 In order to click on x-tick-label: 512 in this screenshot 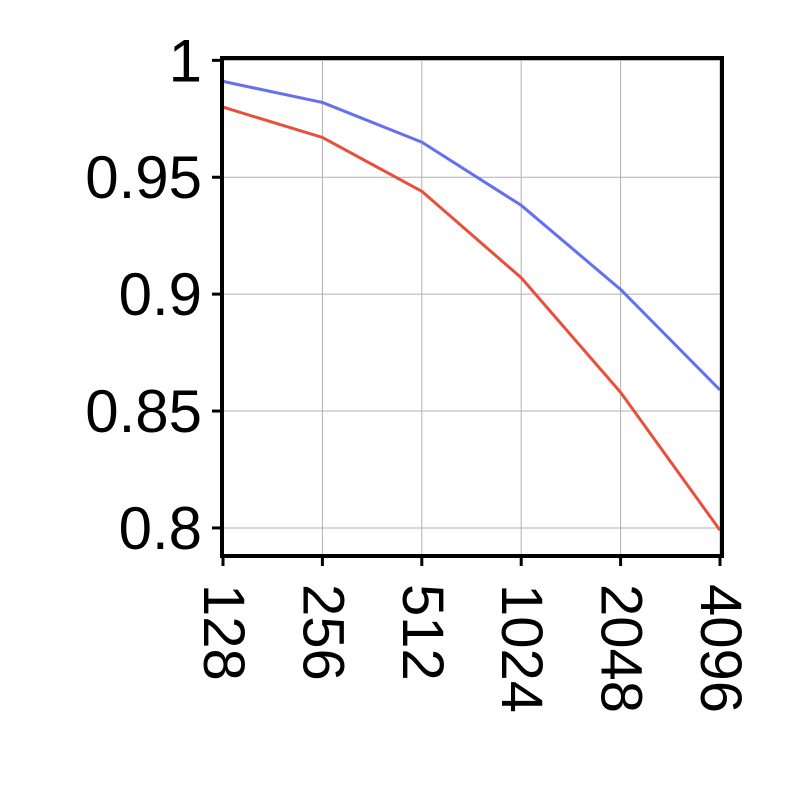, I will do `click(422, 632)`.